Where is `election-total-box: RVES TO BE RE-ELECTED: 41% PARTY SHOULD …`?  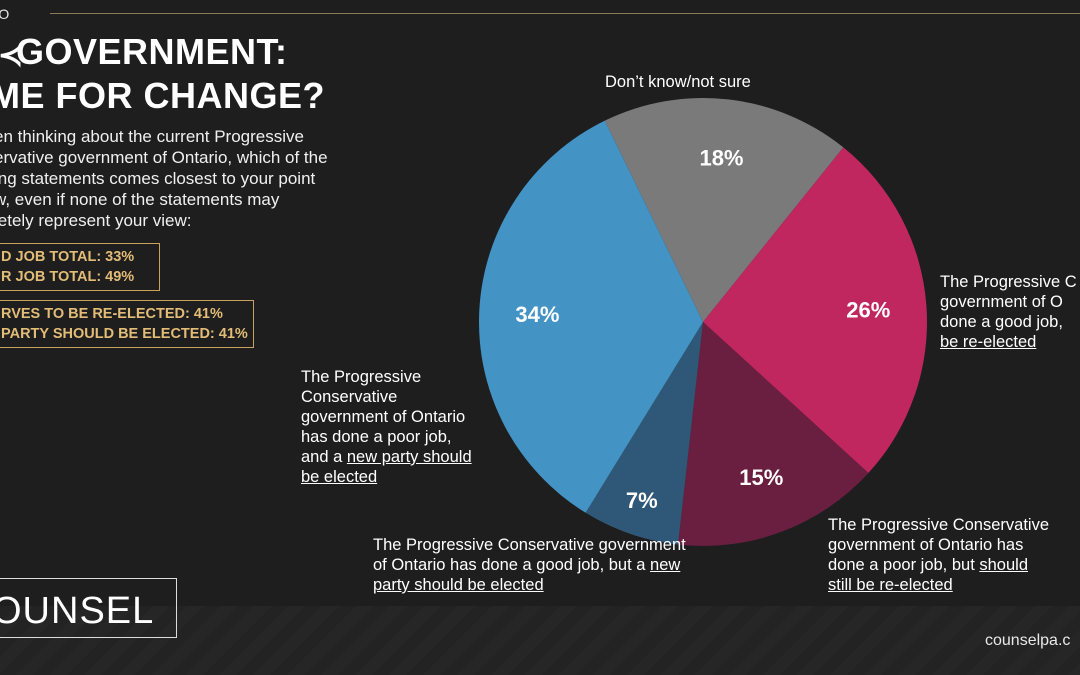 election-total-box: RVES TO BE RE-ELECTED: 41% PARTY SHOULD … is located at coordinates (127, 324).